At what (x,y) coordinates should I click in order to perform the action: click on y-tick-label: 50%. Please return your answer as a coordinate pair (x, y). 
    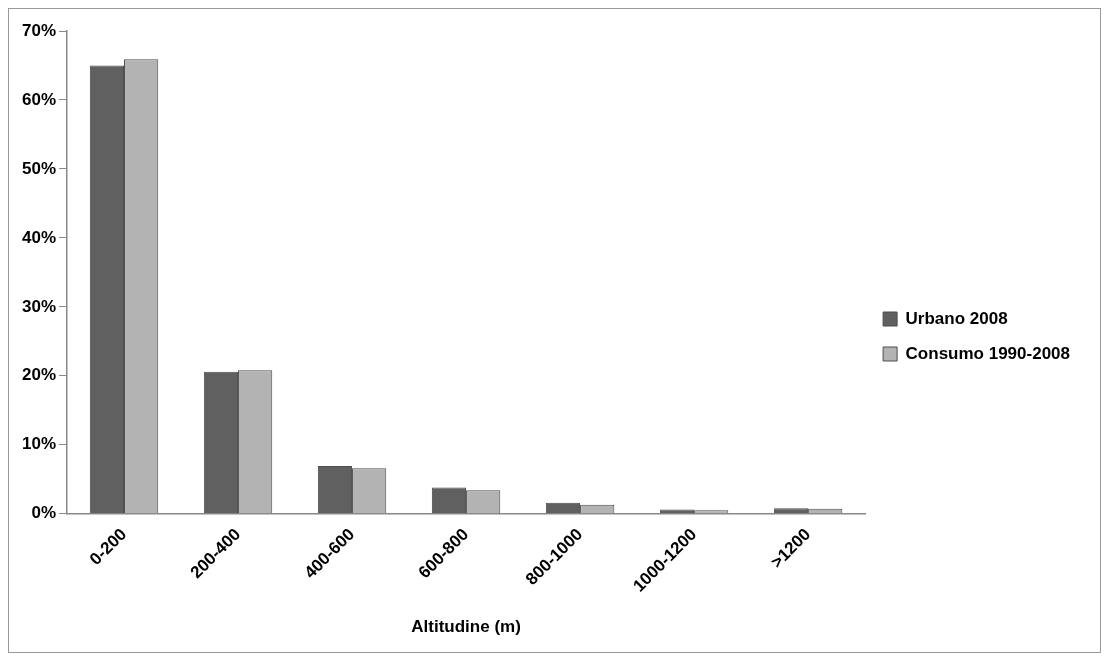
    Looking at the image, I should click on (39, 168).